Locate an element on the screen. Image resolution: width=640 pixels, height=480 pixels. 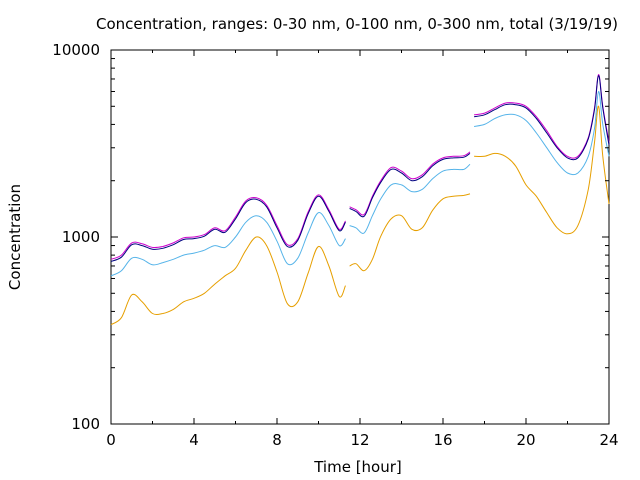
series-3-segment-3-line is located at coordinates (542, 116).